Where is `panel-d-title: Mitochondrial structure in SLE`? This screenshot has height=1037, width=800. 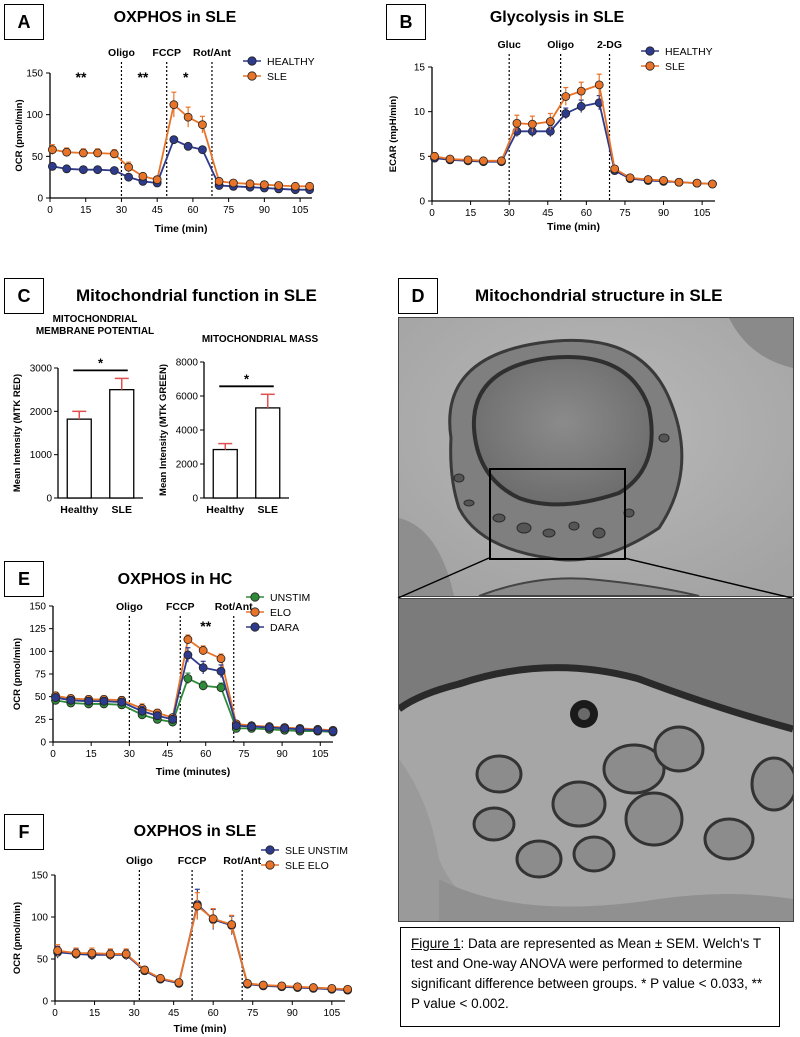 panel-d-title: Mitochondrial structure in SLE is located at coordinates (599, 295).